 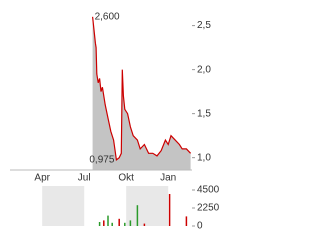 What do you see at coordinates (208, 190) in the screenshot?
I see `y-tick-label: 4500` at bounding box center [208, 190].